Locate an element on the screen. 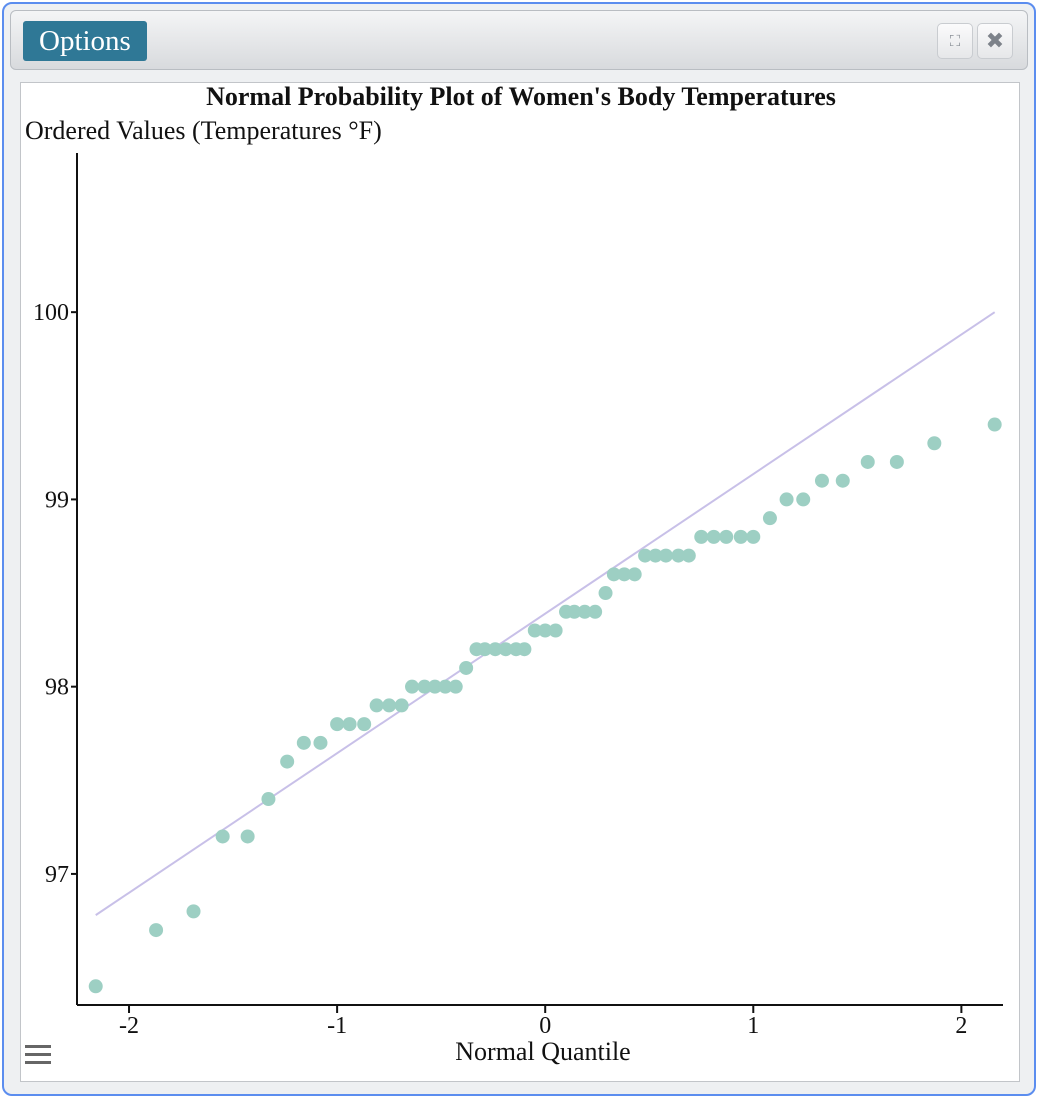 Image resolution: width=1042 pixels, height=1102 pixels. y-tick-label: 97 is located at coordinates (57, 875).